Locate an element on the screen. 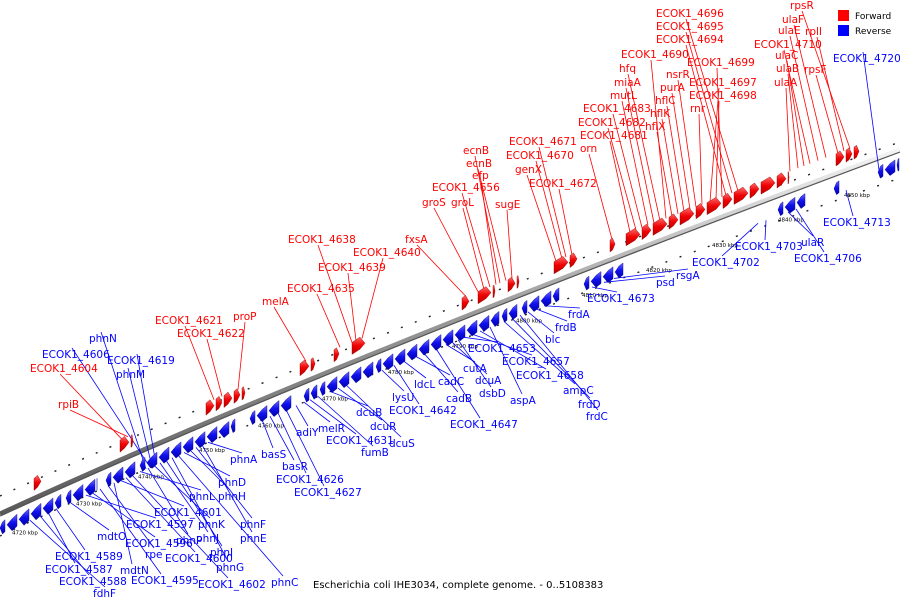 This screenshot has width=900, height=600. reverse-gene-label: frdA is located at coordinates (579, 315).